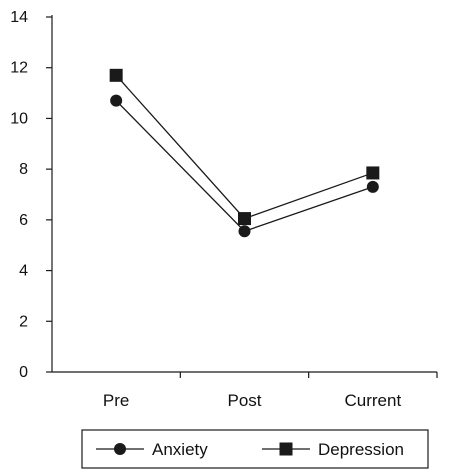 This screenshot has width=457, height=474. I want to click on legend-label: Anxiety, so click(180, 449).